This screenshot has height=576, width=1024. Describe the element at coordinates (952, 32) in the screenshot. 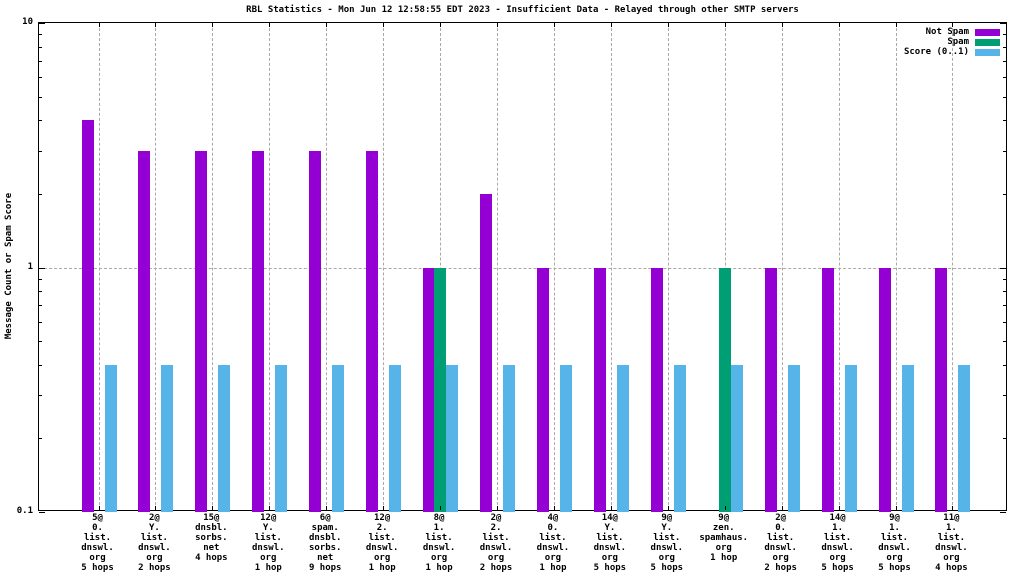

I see `legend-row-not-spam: Not Spam` at that location.